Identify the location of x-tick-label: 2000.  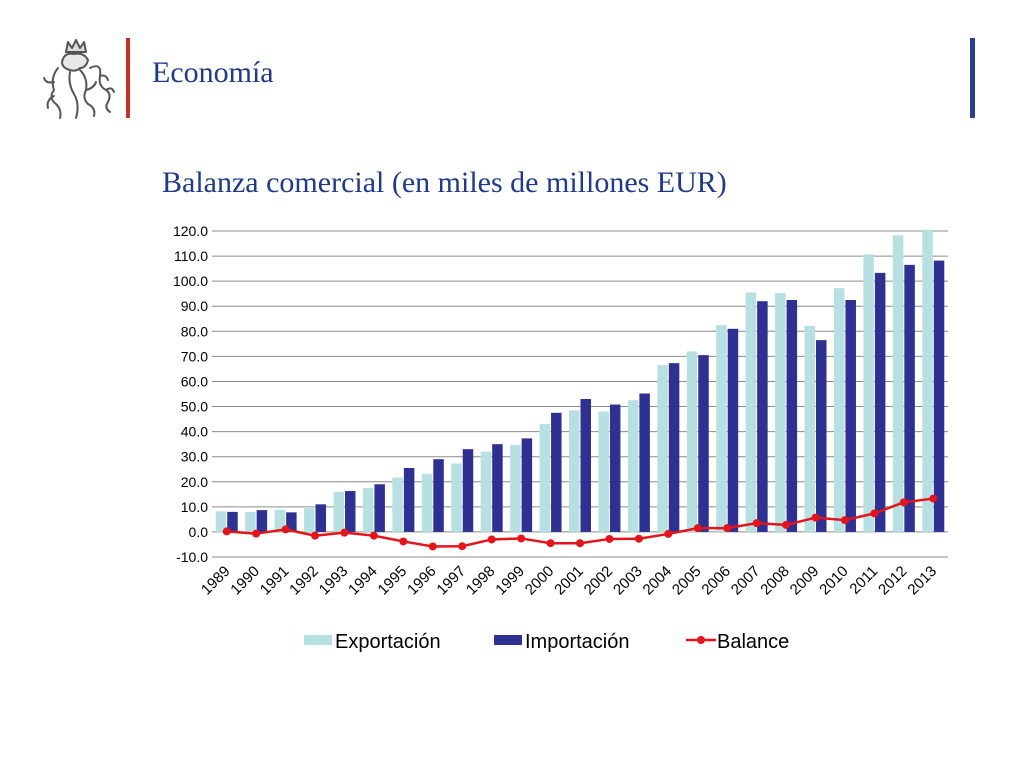
(540, 581).